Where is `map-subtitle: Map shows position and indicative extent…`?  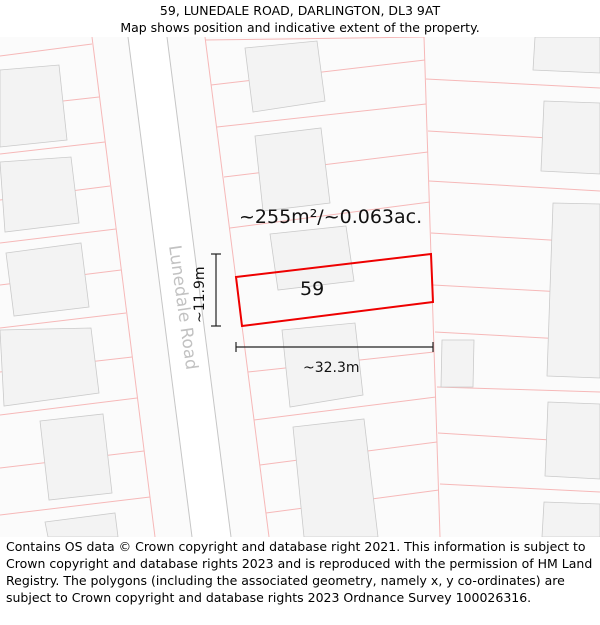
map-subtitle: Map shows position and indicative extent… is located at coordinates (300, 27).